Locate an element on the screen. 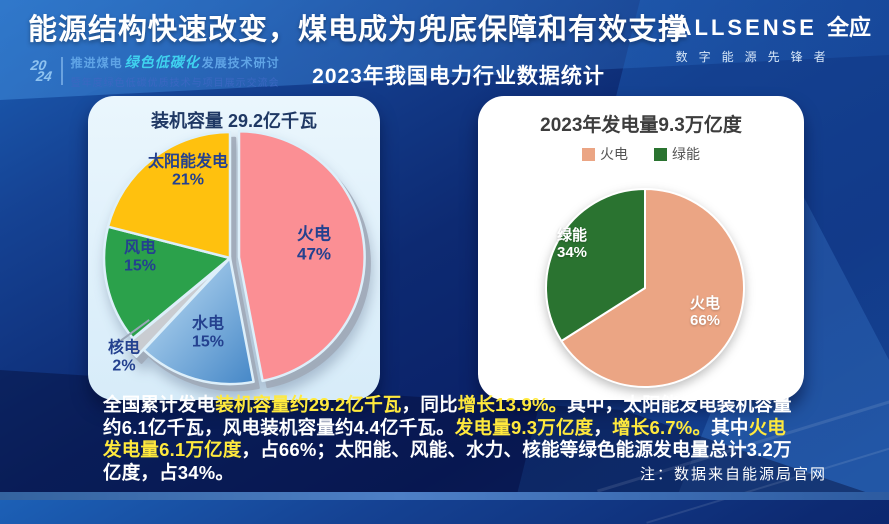 Image resolution: width=889 pixels, height=524 pixels. slice-label-solar: 太阳能发电 21% is located at coordinates (188, 171).